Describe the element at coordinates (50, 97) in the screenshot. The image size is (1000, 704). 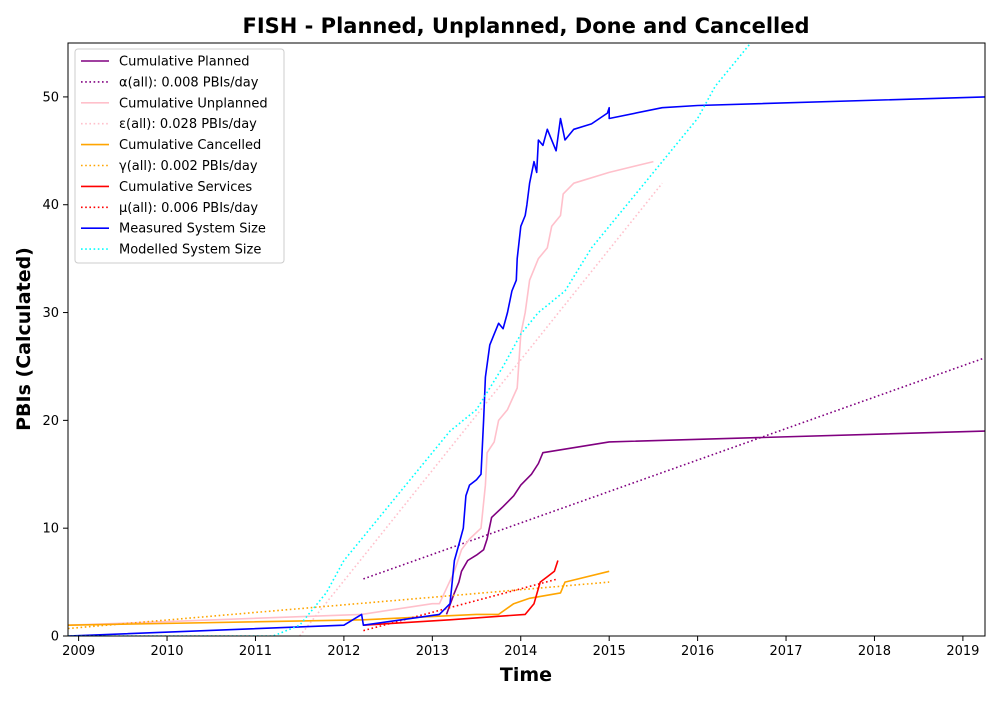
I see `y-tick-label: 50` at that location.